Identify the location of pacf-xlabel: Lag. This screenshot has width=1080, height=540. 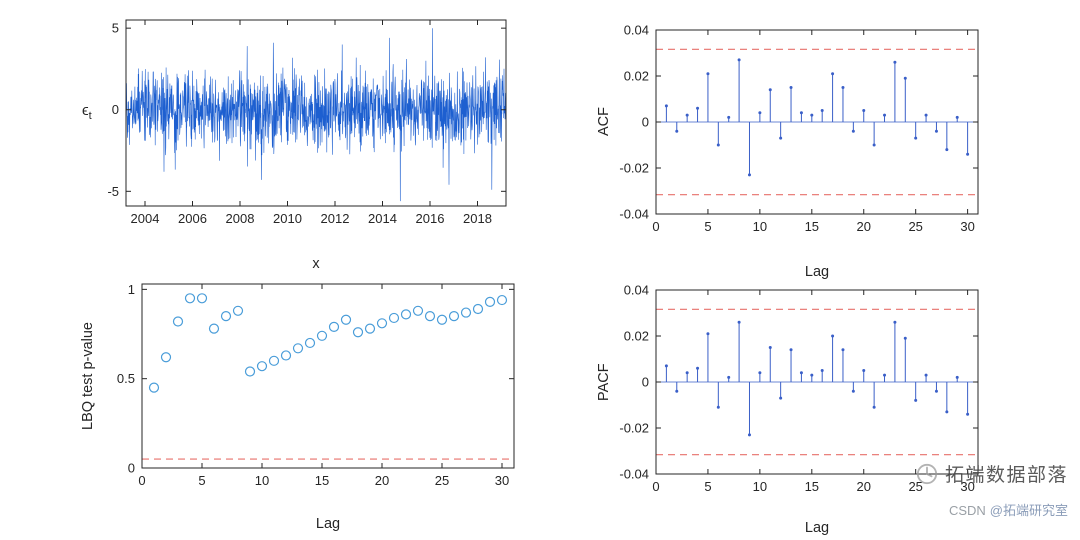
(817, 528).